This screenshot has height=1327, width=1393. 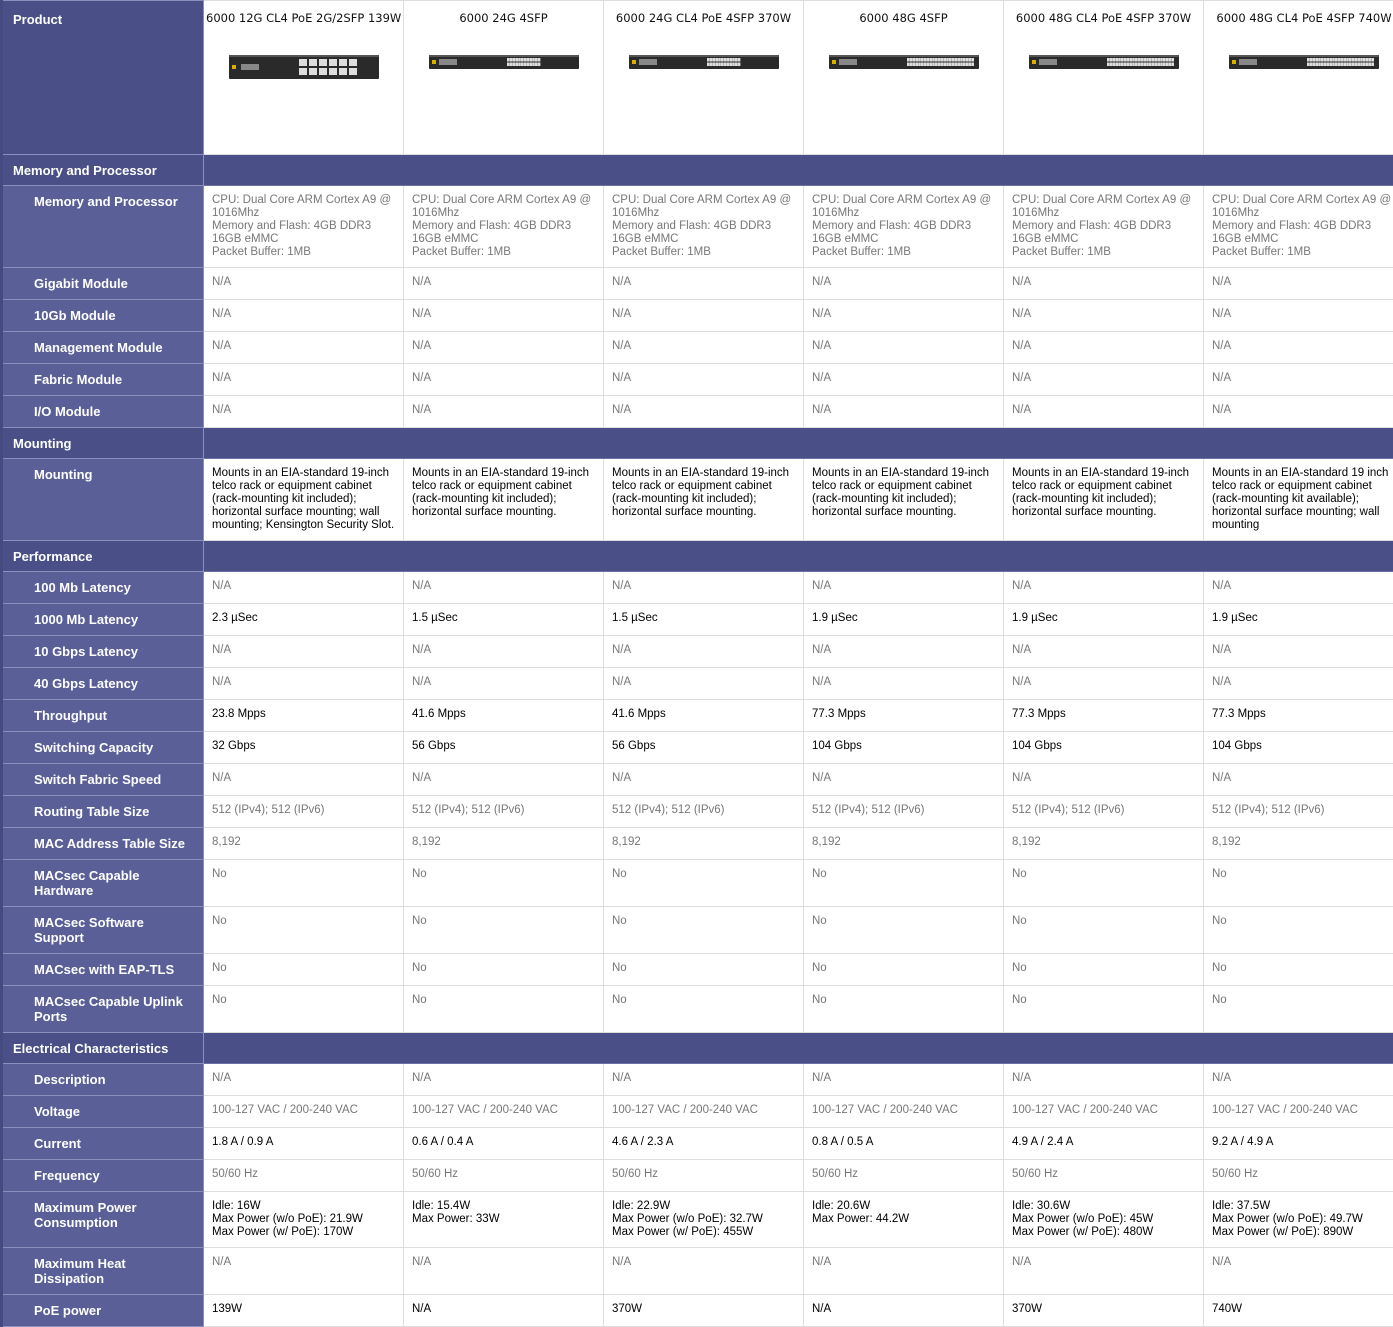 What do you see at coordinates (103, 1009) in the screenshot?
I see `row-label: MACsec Capable Uplink Ports` at bounding box center [103, 1009].